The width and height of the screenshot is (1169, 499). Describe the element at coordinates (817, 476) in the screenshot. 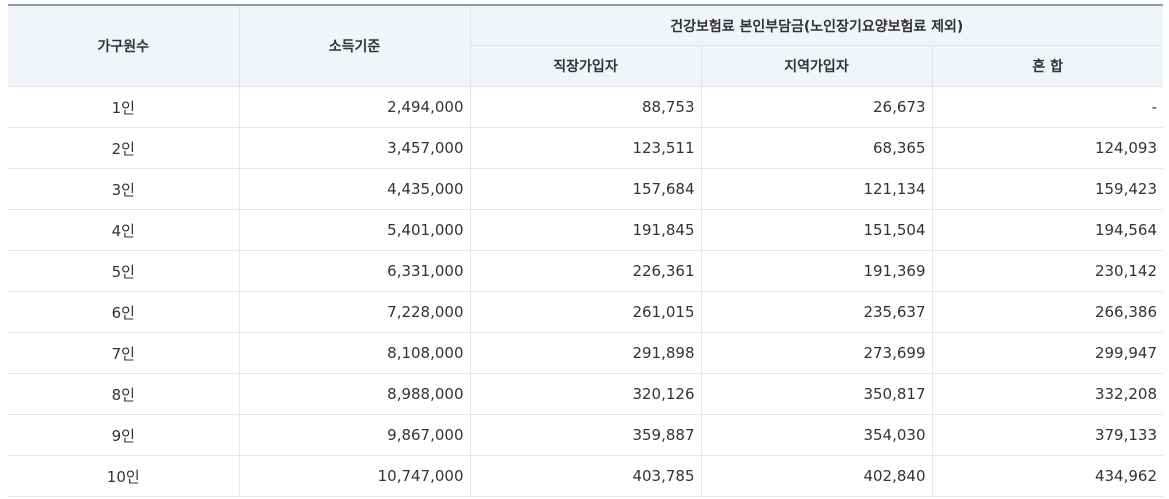

I see `cell-local: 402,840` at that location.